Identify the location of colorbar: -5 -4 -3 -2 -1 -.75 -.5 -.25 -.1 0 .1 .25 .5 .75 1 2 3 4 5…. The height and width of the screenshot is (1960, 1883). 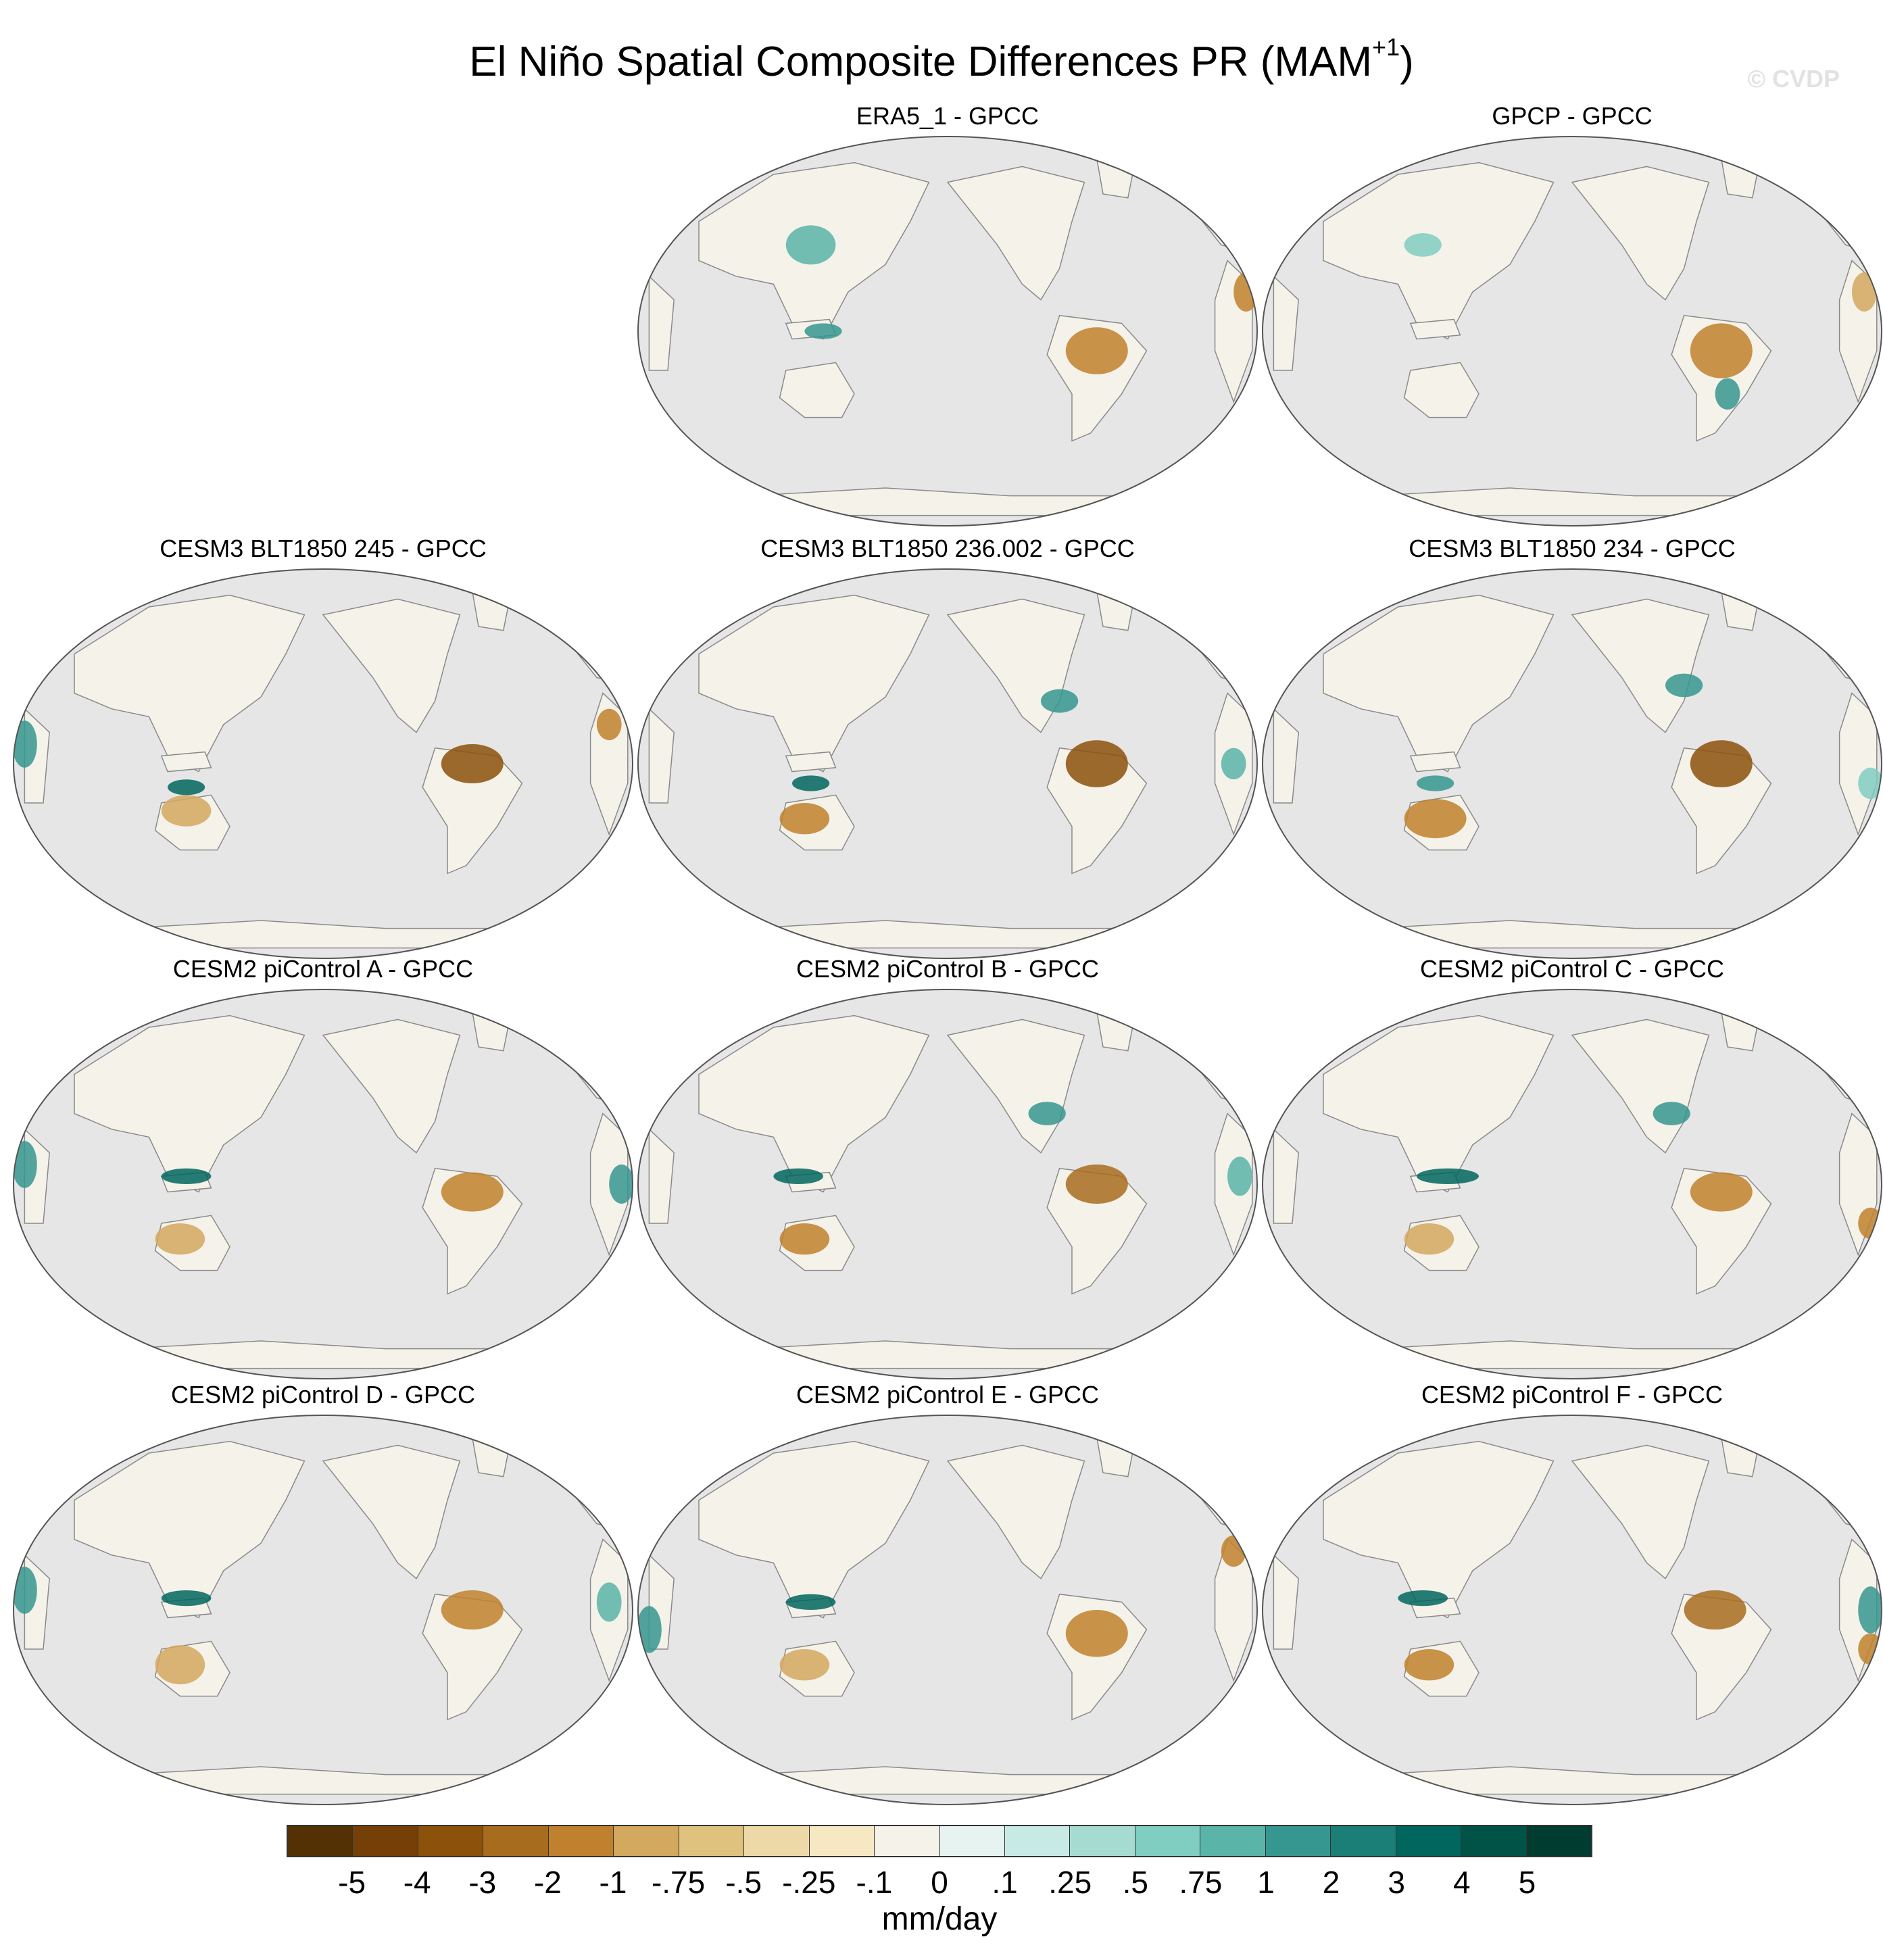
(939, 1882).